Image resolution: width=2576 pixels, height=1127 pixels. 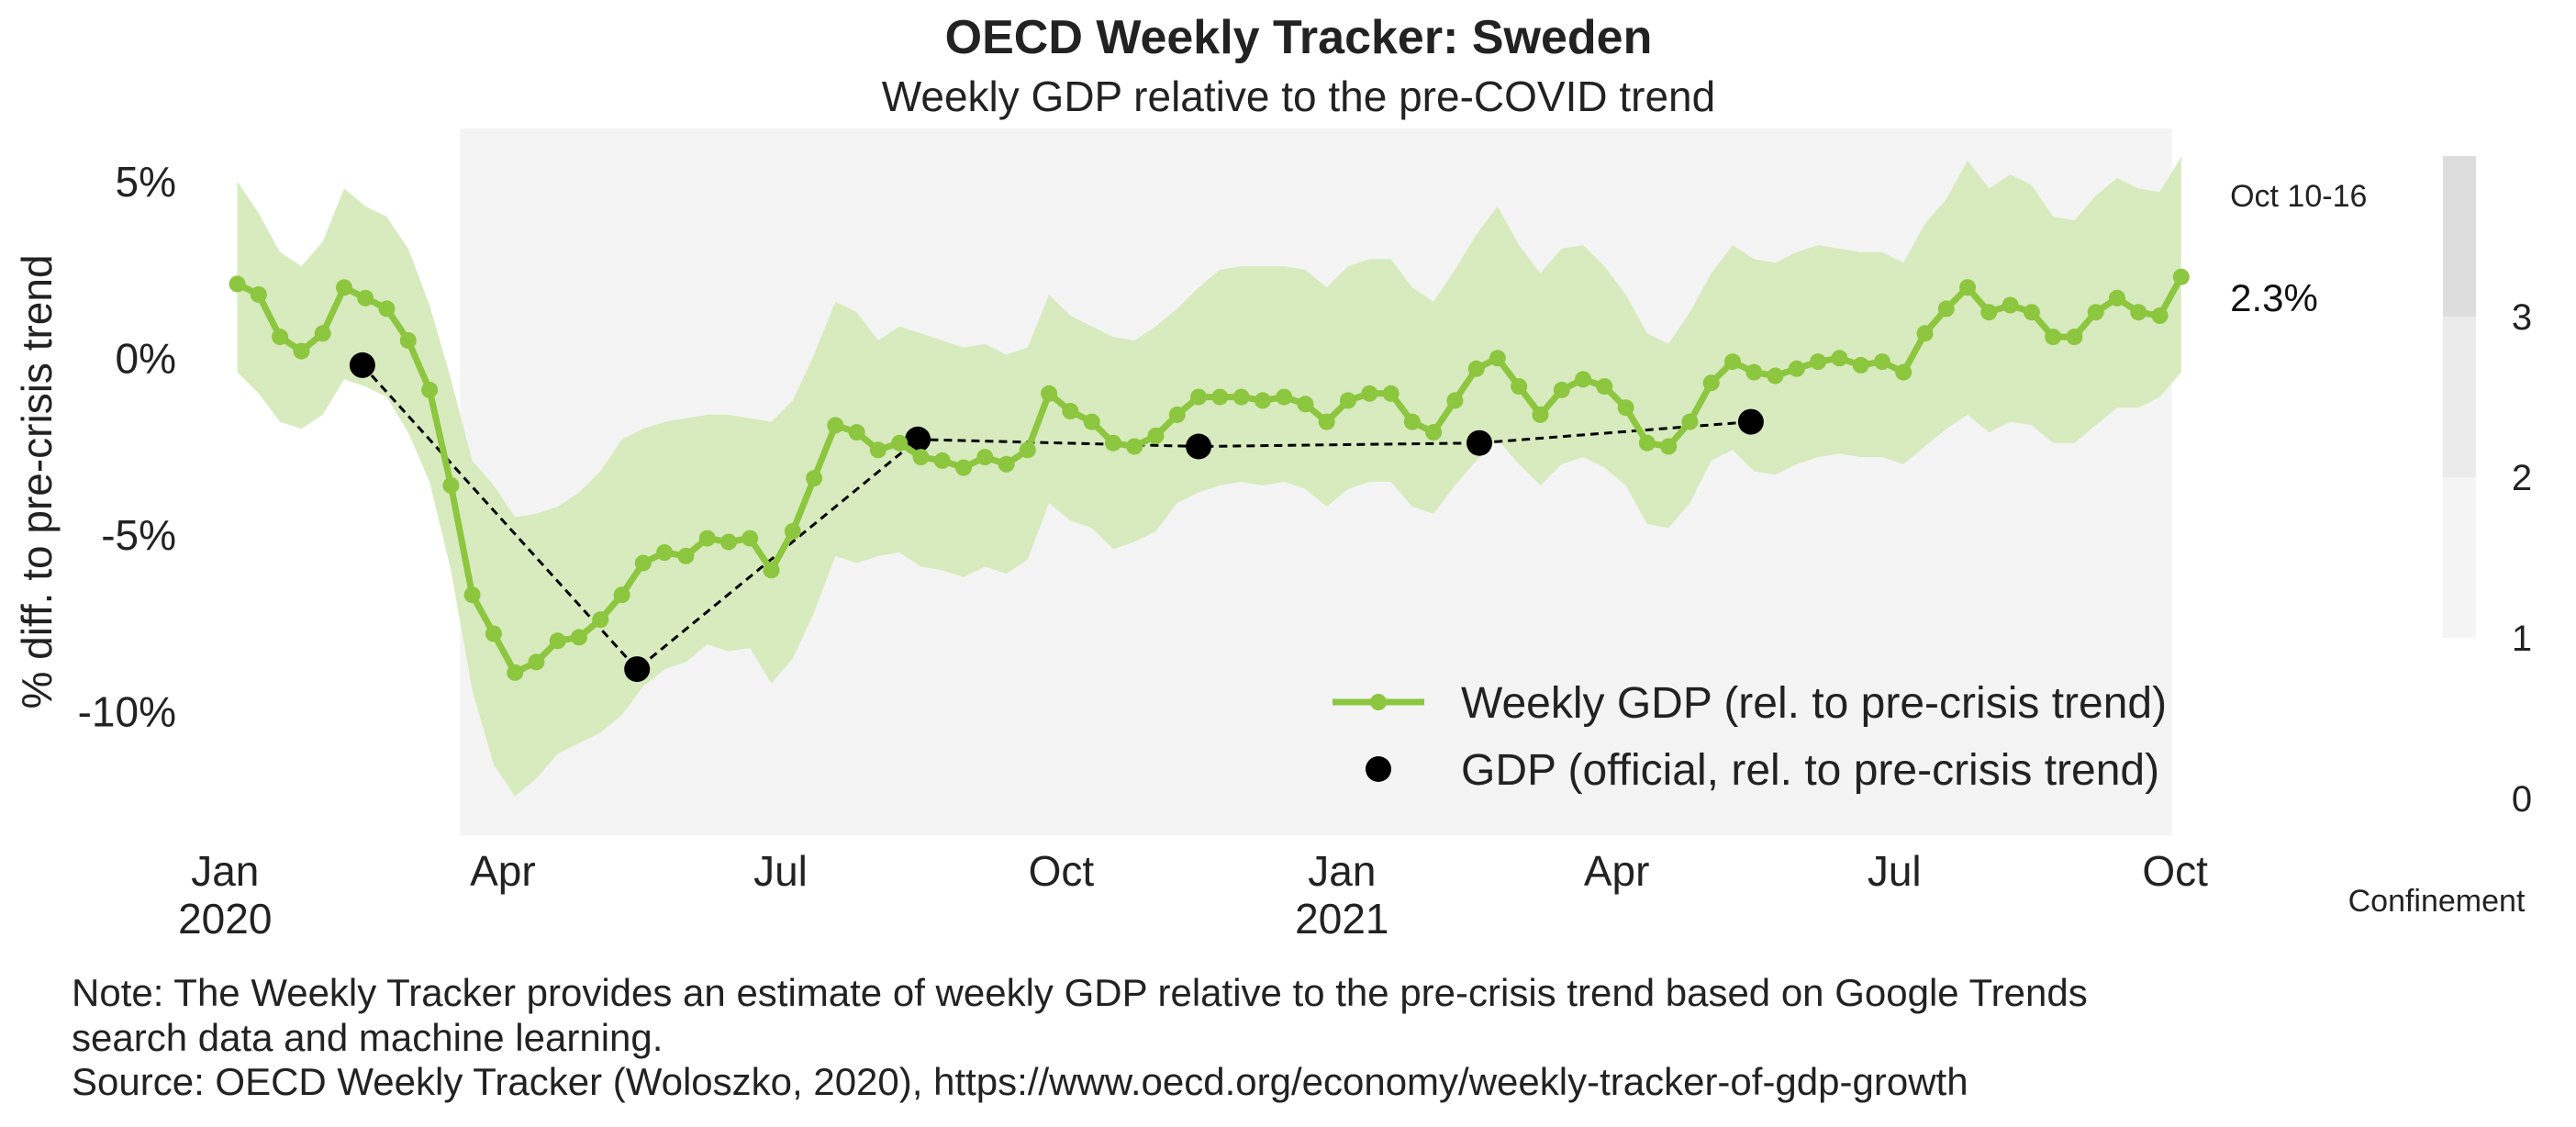 What do you see at coordinates (37, 482) in the screenshot?
I see `y-axis-label: % diff. to pre-crisis trend` at bounding box center [37, 482].